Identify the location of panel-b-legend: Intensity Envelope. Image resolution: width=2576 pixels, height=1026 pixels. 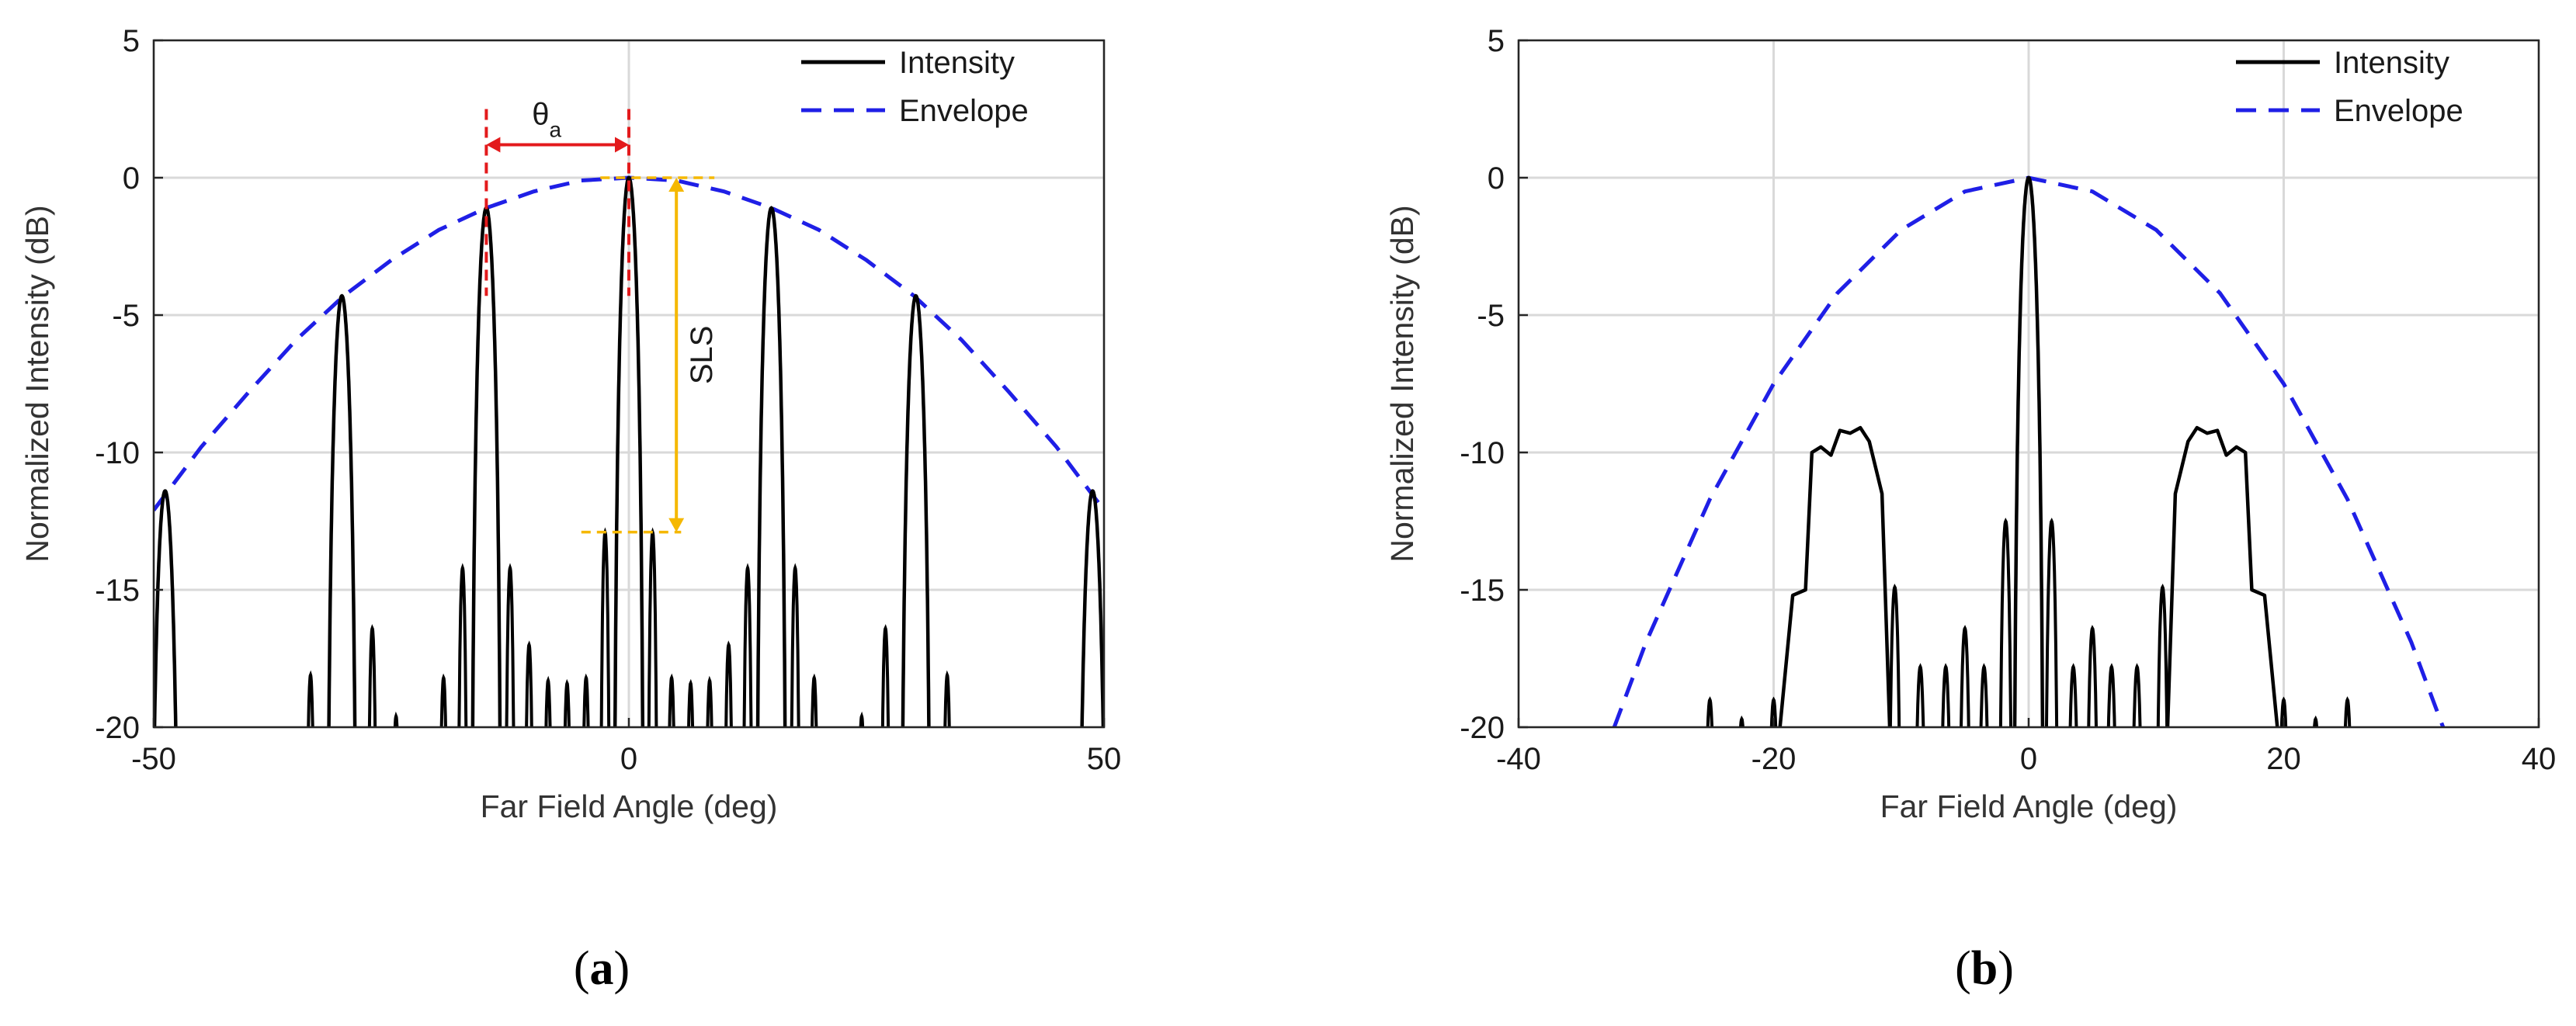
(2349, 87).